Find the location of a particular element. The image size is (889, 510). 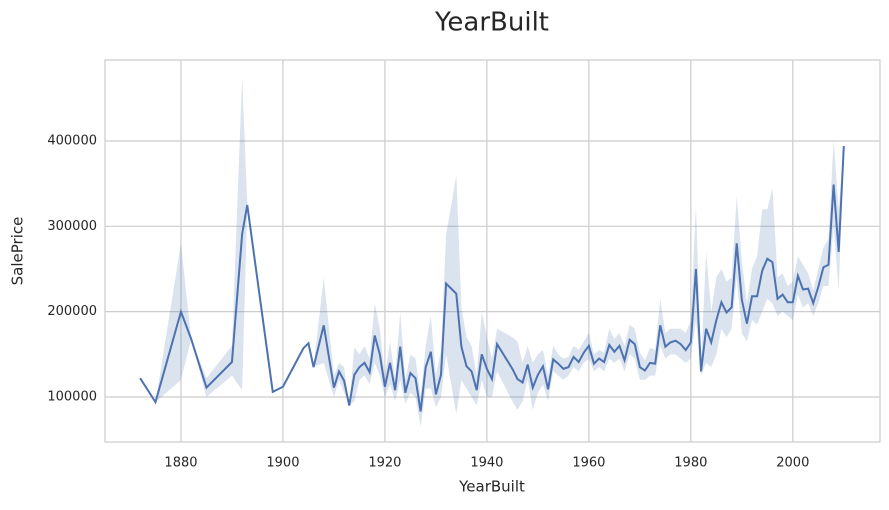

x-tick-label: 1980 is located at coordinates (690, 463).